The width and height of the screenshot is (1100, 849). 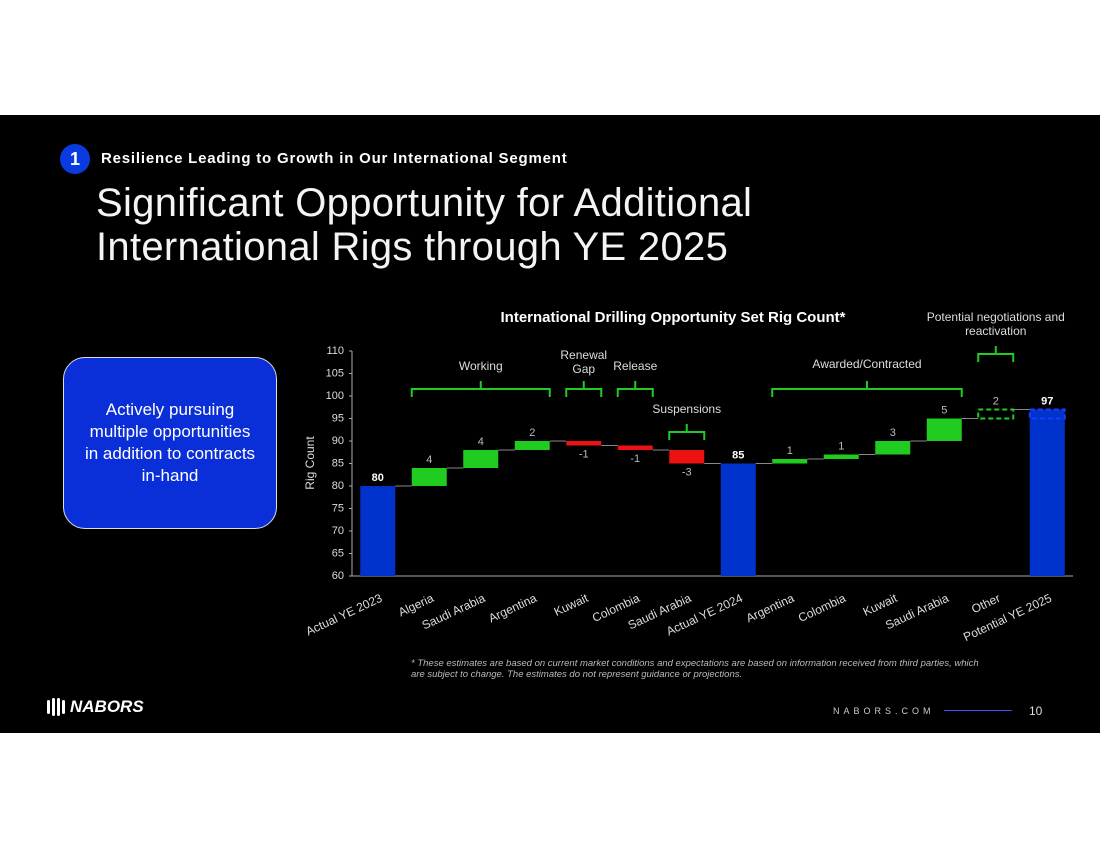 What do you see at coordinates (985, 603) in the screenshot?
I see `x-tick-label: Other` at bounding box center [985, 603].